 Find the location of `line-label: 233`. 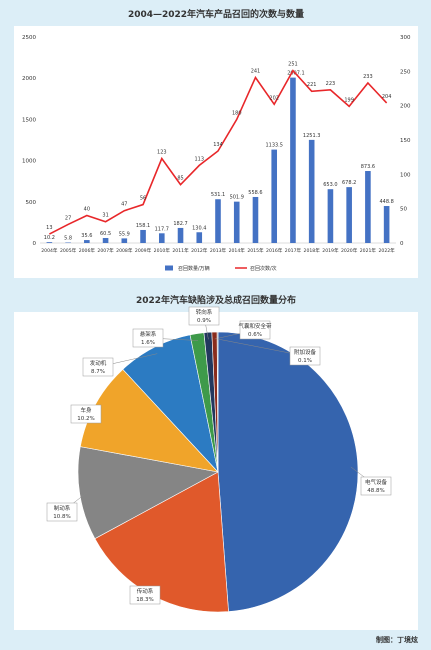

line-label: 233 is located at coordinates (368, 77).